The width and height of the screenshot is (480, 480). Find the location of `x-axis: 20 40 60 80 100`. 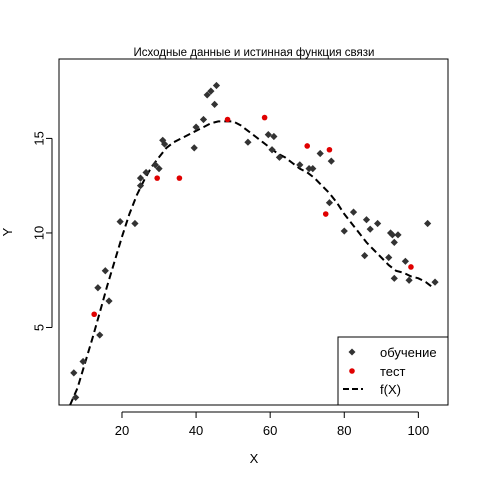

x-axis: 20 40 60 80 100 is located at coordinates (272, 424).